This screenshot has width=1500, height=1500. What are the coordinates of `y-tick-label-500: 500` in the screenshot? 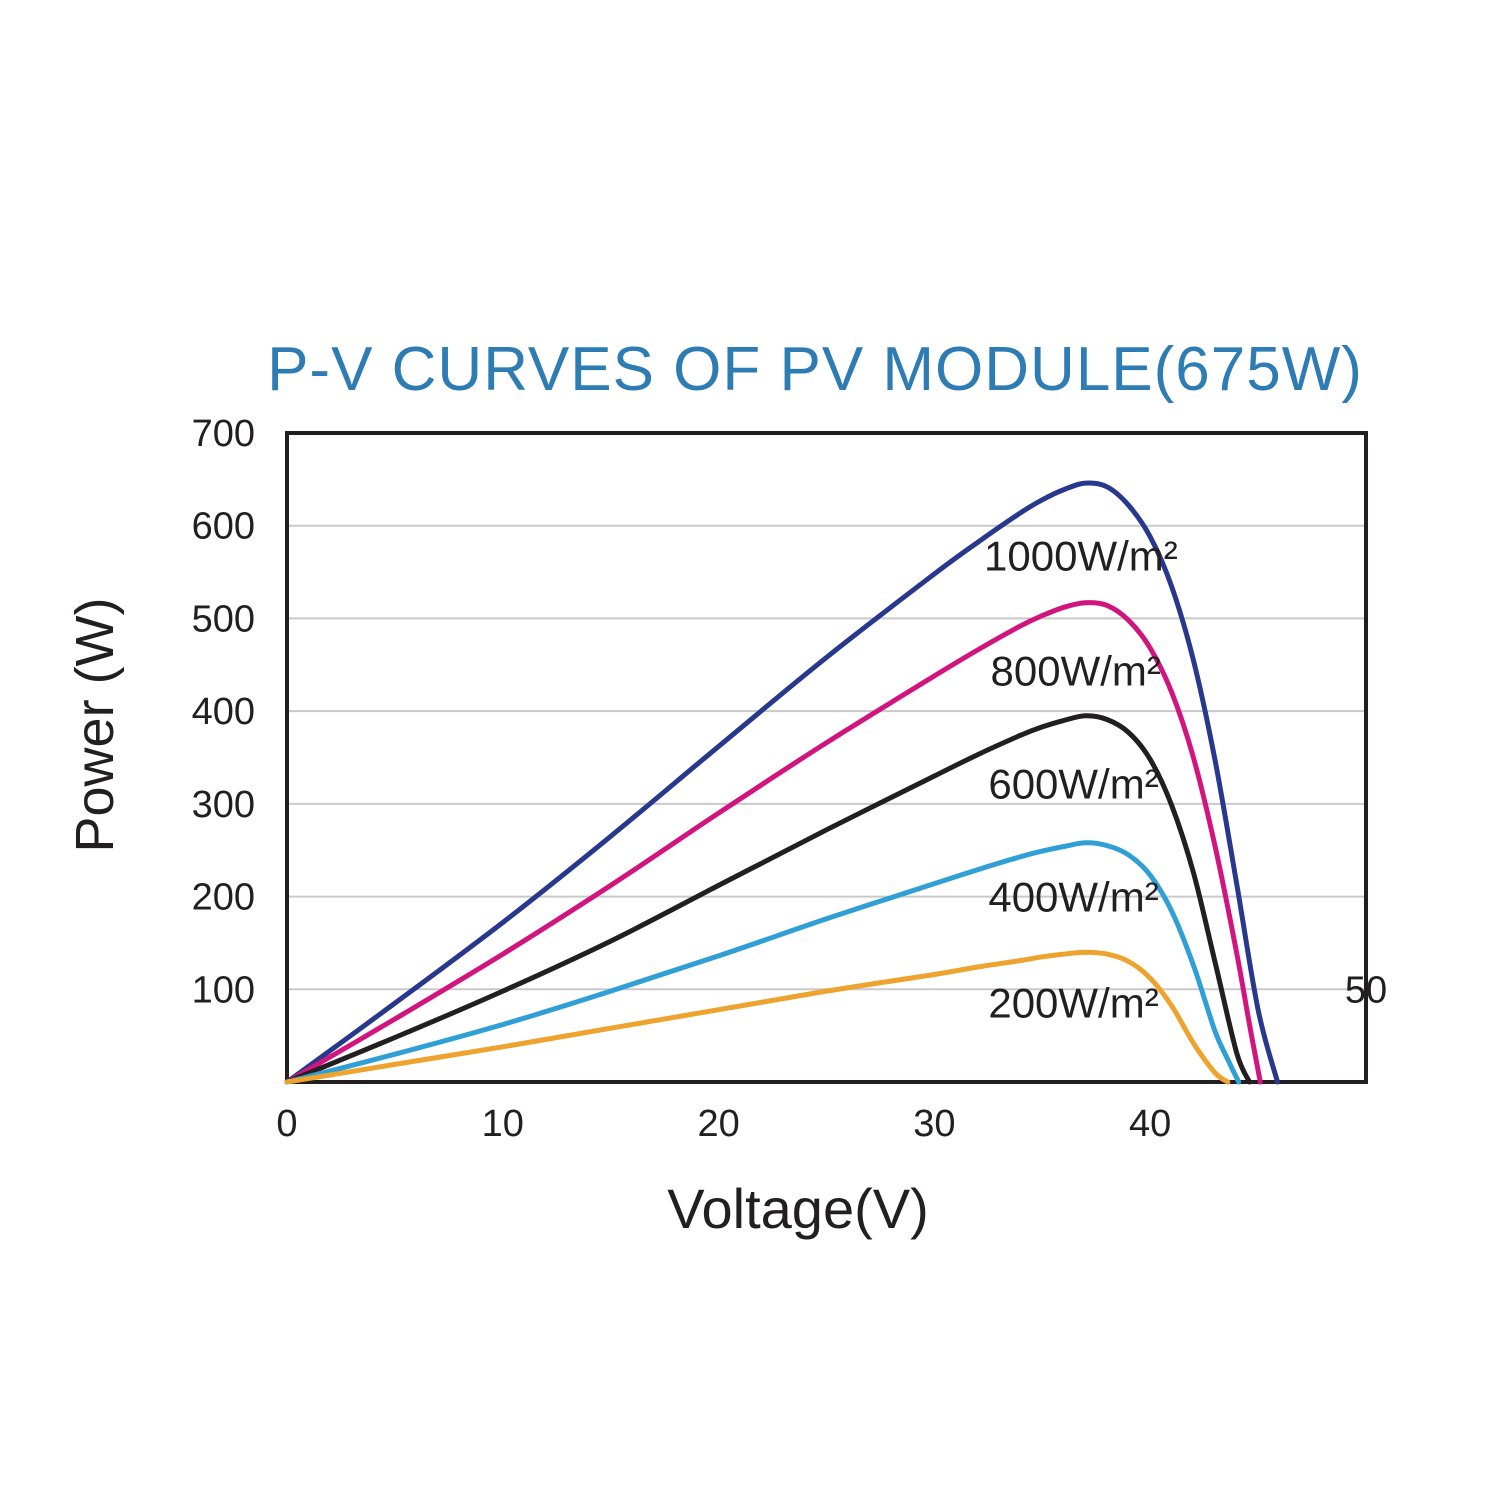 It's located at (223, 619).